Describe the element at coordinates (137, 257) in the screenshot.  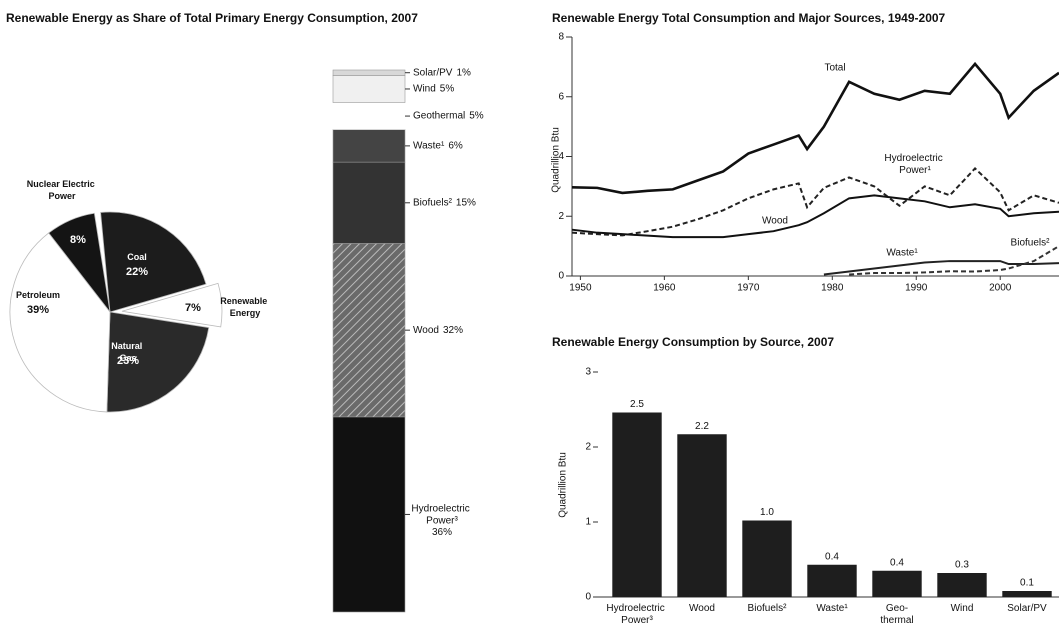
I see `slice-label: Coal` at that location.